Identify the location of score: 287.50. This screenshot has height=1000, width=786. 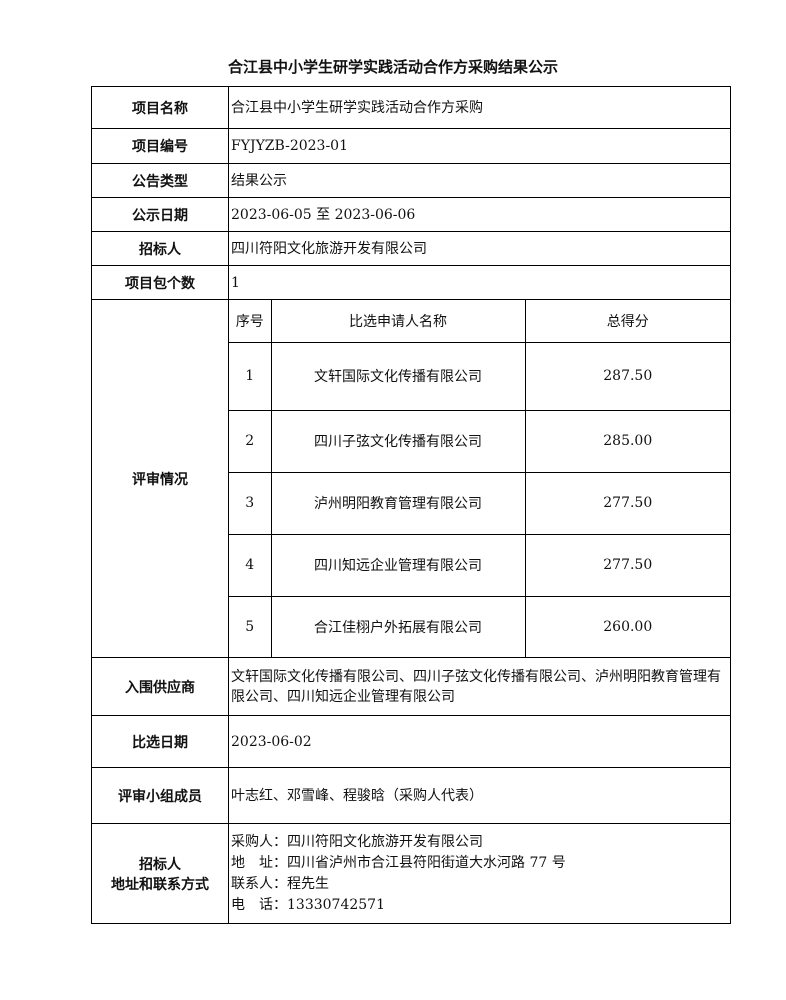
(627, 376).